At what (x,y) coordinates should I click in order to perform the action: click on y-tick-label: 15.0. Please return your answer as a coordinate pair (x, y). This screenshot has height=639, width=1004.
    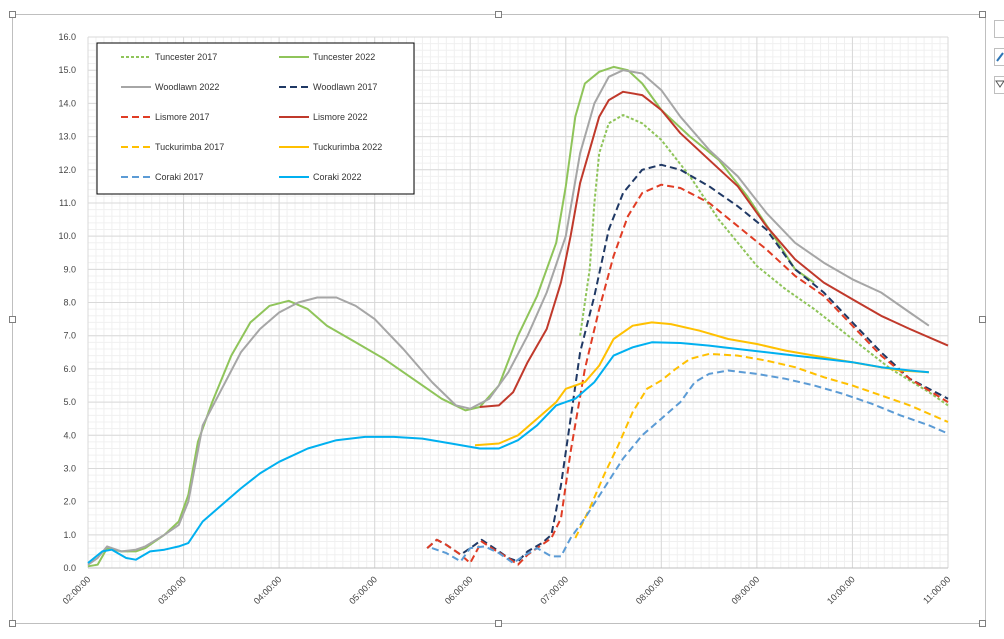
    Looking at the image, I should click on (67, 70).